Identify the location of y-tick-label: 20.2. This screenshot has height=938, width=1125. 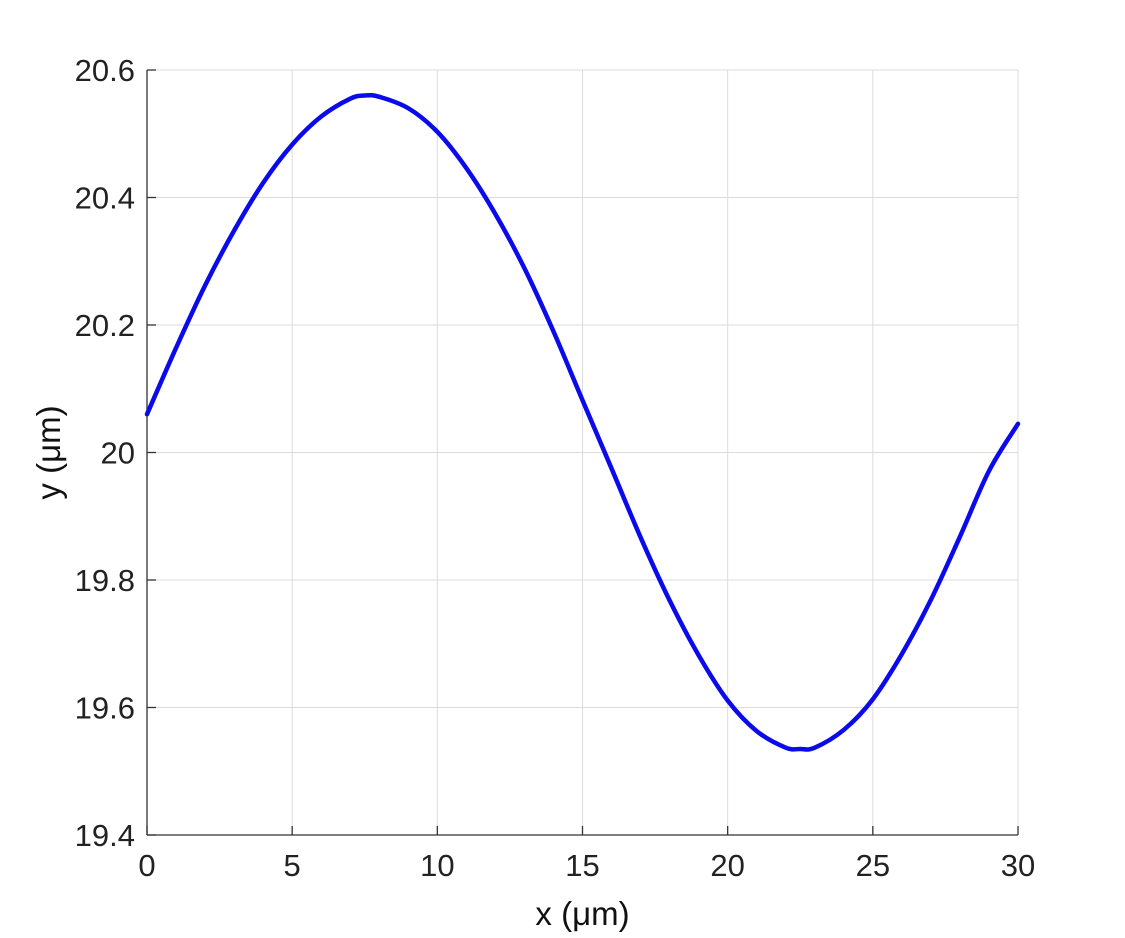
(105, 325).